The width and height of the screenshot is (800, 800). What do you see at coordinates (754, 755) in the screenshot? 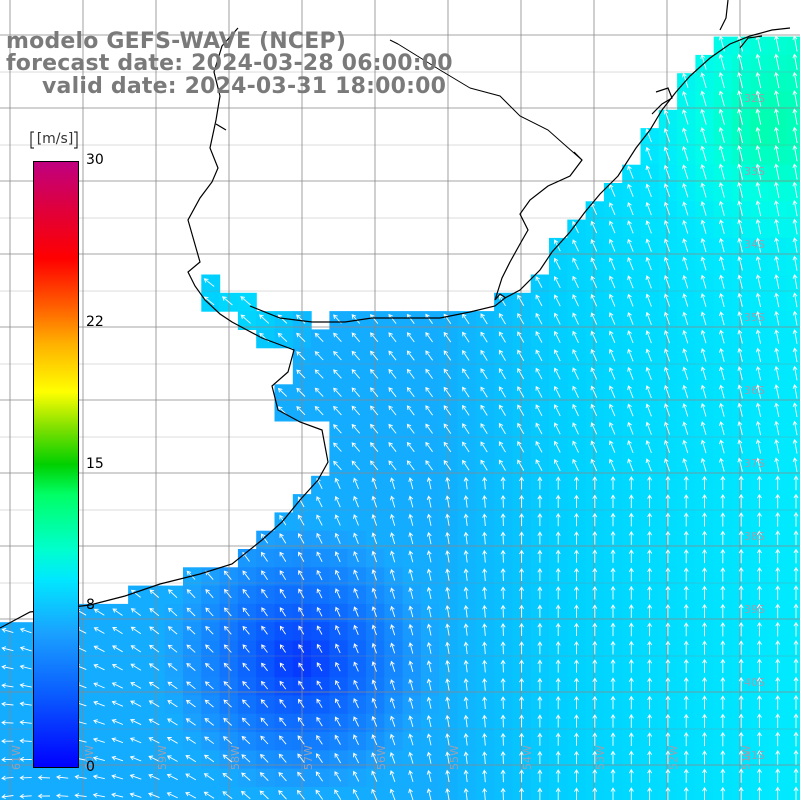
I see `latitude-label: 41S` at bounding box center [754, 755].